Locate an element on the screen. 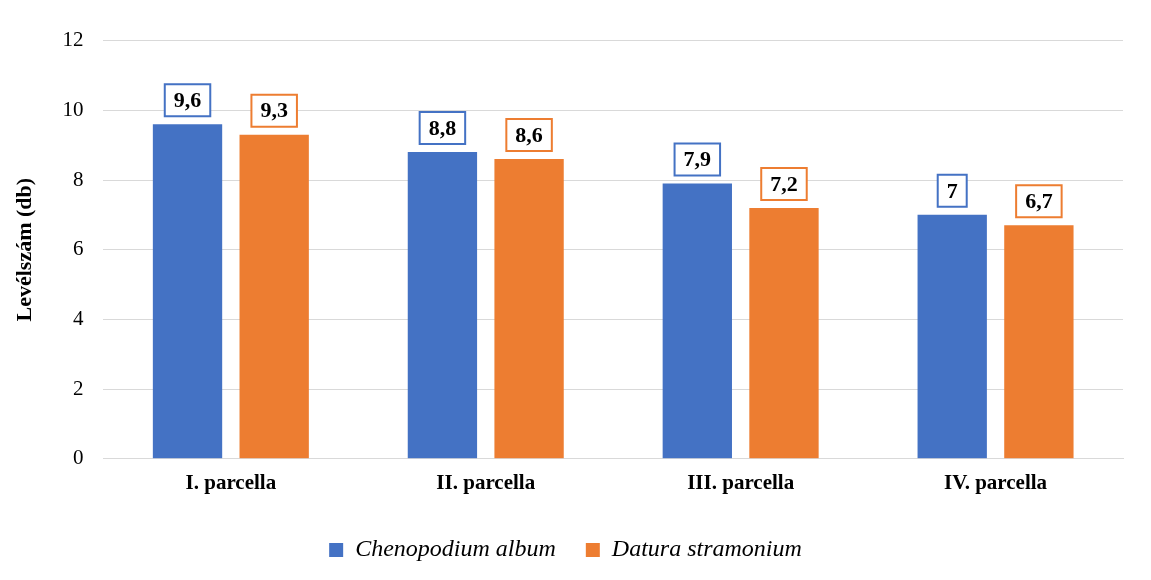 The height and width of the screenshot is (580, 1151). x-tick-label: II. parcella is located at coordinates (486, 481).